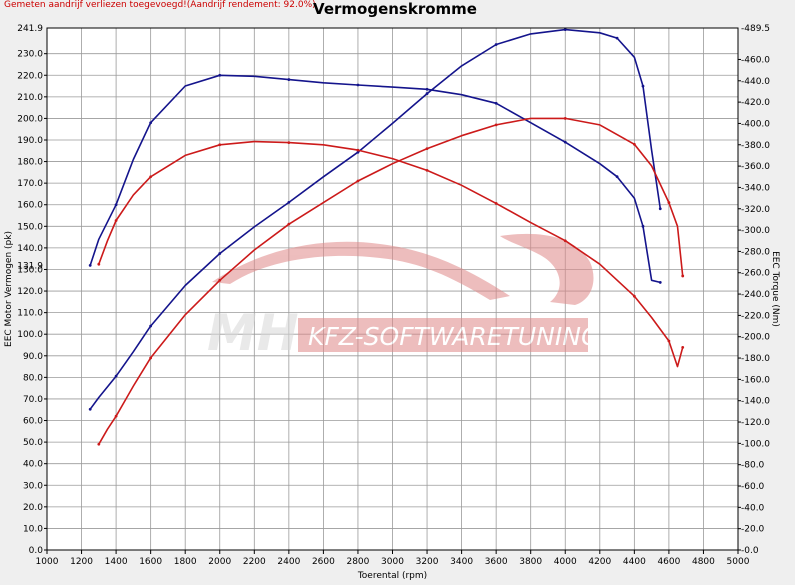 The height and width of the screenshot is (585, 795). Describe the element at coordinates (753, 466) in the screenshot. I see `y2-tick-label: -80.0` at that location.